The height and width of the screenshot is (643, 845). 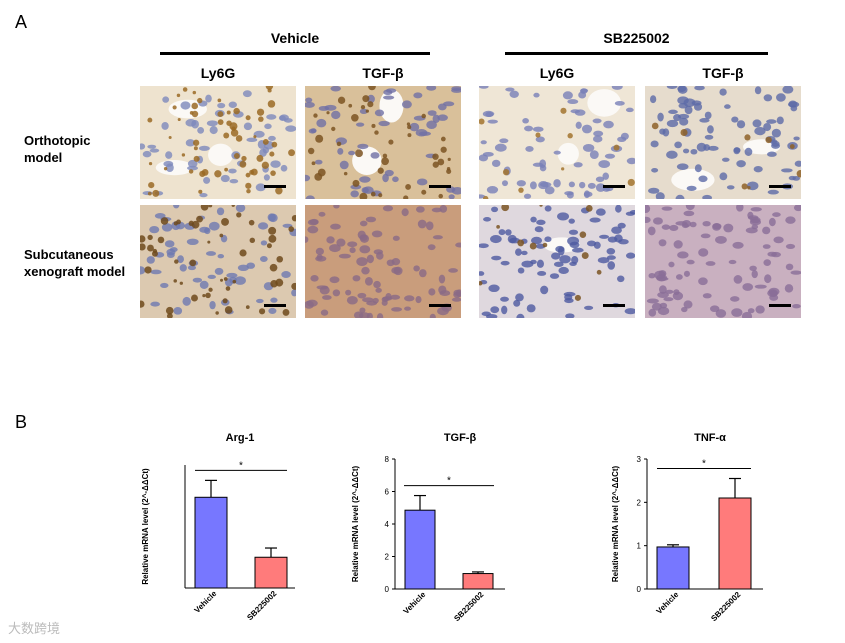 What do you see at coordinates (206, 602) in the screenshot?
I see `x-tick-label: Vehicle` at bounding box center [206, 602].